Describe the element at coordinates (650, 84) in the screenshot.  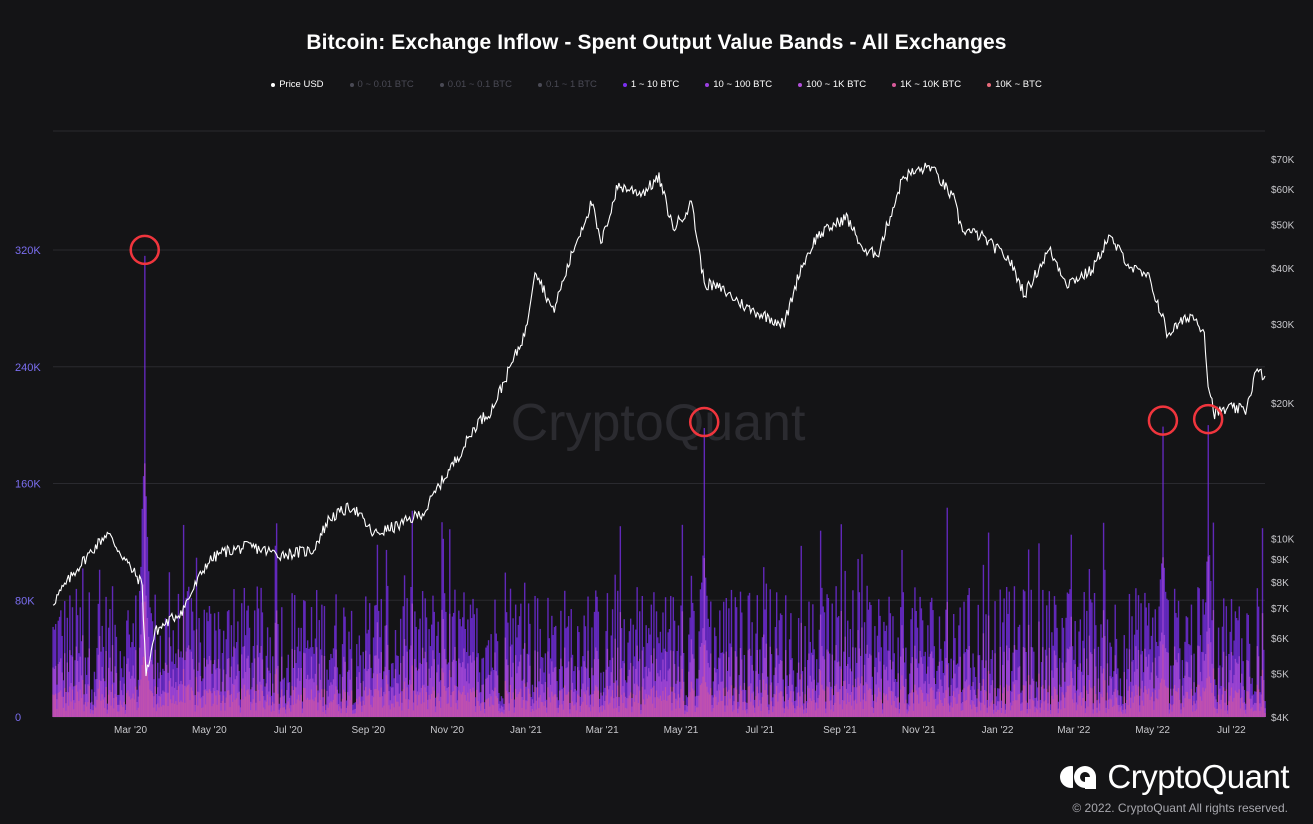
I see `legend-item: 1 ~ 10 BTC` at that location.